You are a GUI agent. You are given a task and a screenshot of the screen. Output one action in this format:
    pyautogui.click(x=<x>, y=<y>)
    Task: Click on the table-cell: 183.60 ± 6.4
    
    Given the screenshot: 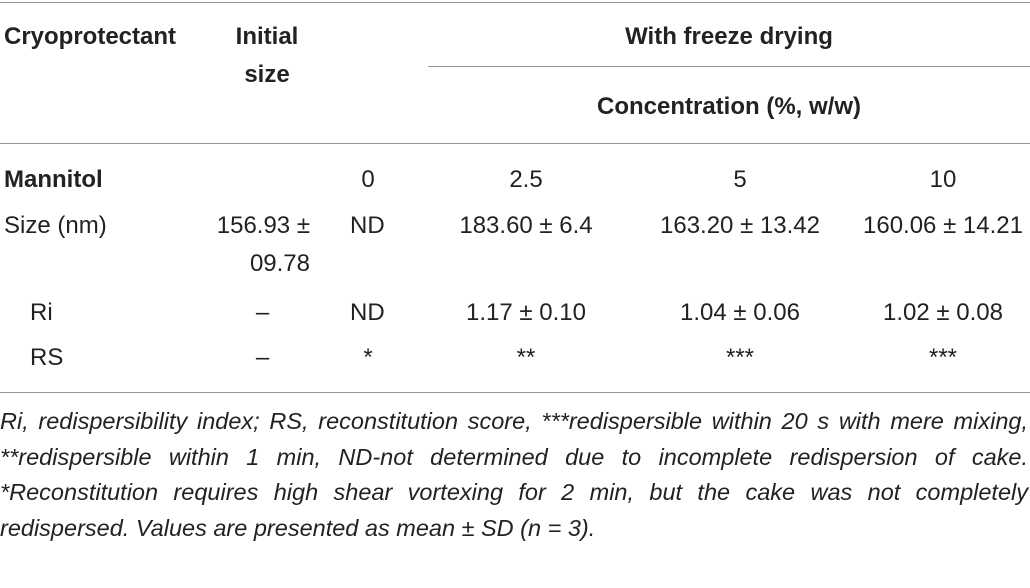 What is the action you would take?
    pyautogui.click(x=526, y=225)
    